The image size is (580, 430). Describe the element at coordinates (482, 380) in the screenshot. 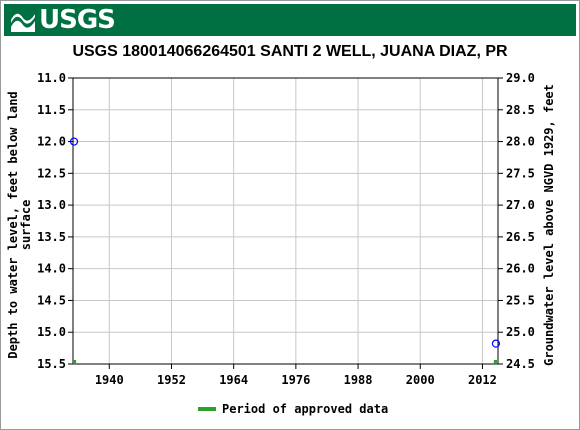

I see `x-tick-label: 2012` at that location.